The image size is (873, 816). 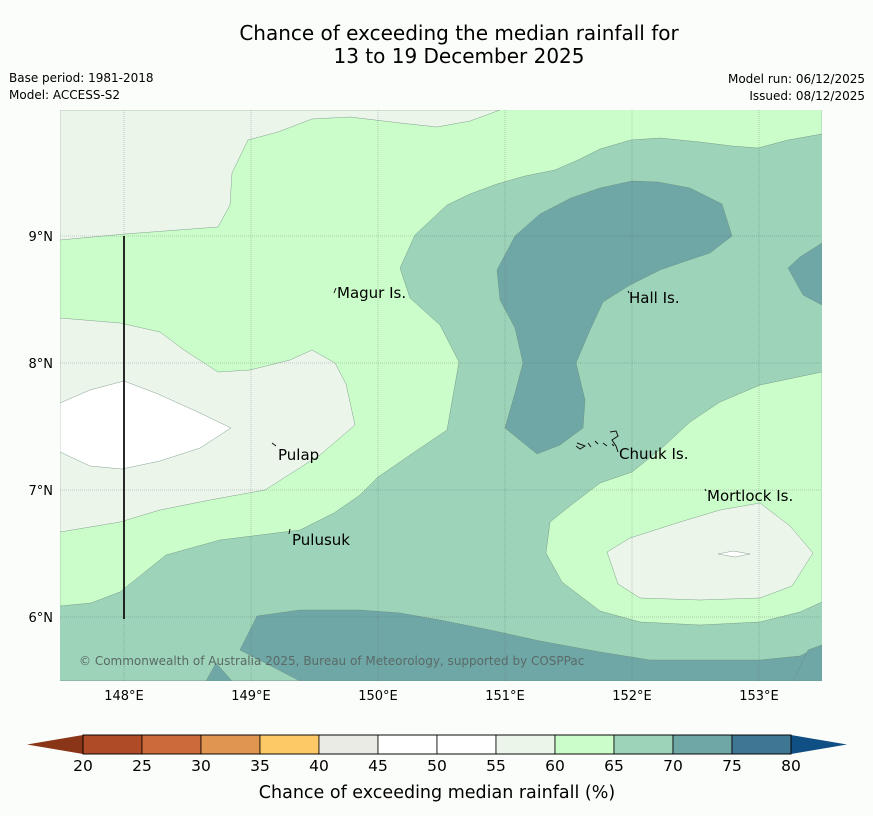 What do you see at coordinates (55, 744) in the screenshot?
I see `colorbar-under-arrow` at bounding box center [55, 744].